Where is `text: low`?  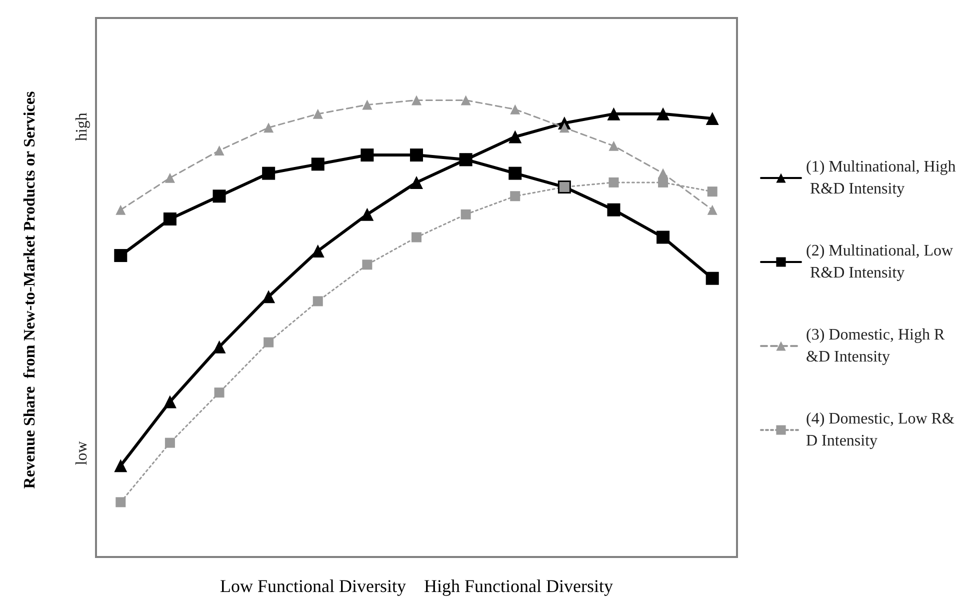
text: low is located at coordinates (82, 453).